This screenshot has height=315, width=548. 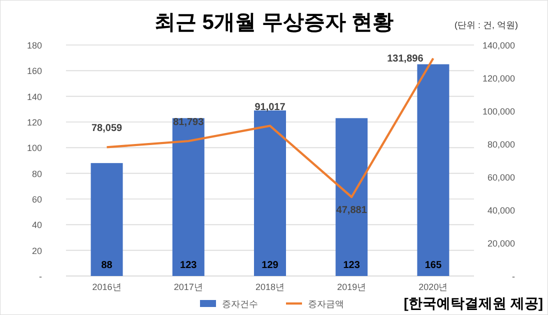 I want to click on y-tick-label: 40, so click(x=37, y=225).